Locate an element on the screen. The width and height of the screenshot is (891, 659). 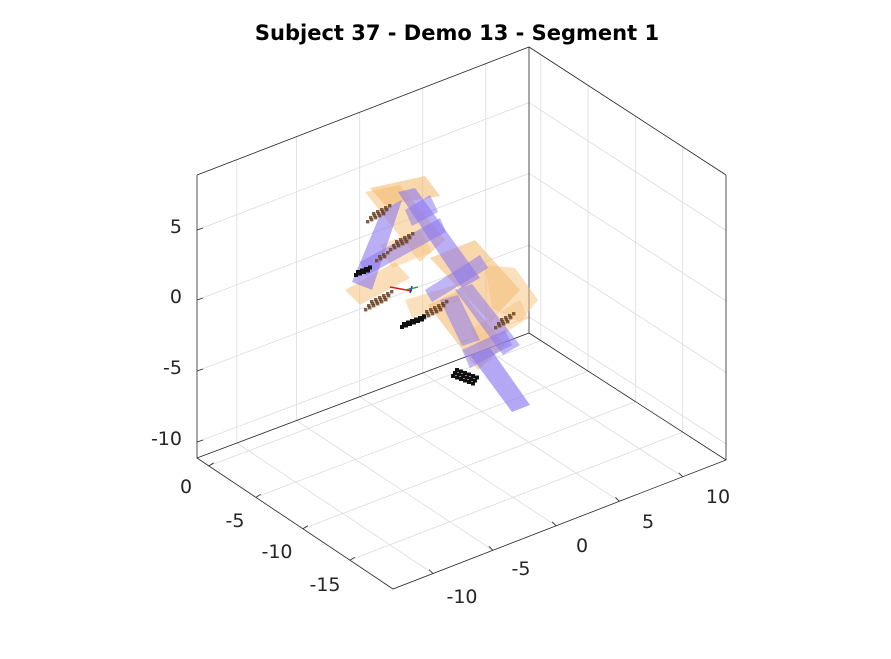
y-tick-label: -5 is located at coordinates (235, 521).